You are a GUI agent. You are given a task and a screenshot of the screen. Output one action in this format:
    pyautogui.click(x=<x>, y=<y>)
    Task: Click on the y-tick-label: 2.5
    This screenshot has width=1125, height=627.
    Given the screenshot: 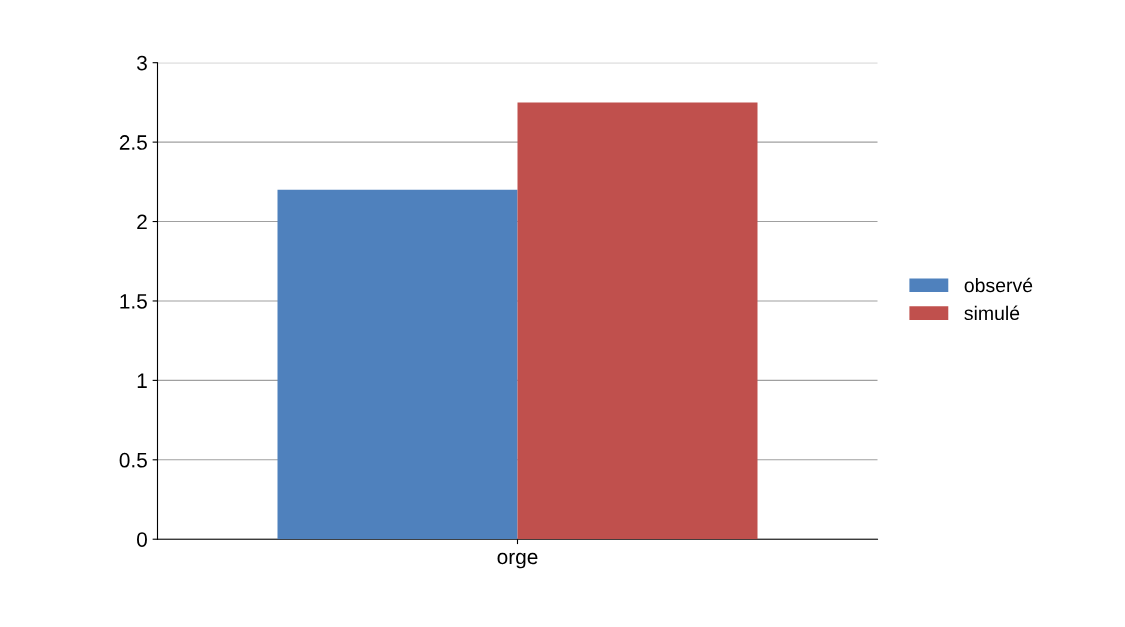 What is the action you would take?
    pyautogui.click(x=133, y=142)
    